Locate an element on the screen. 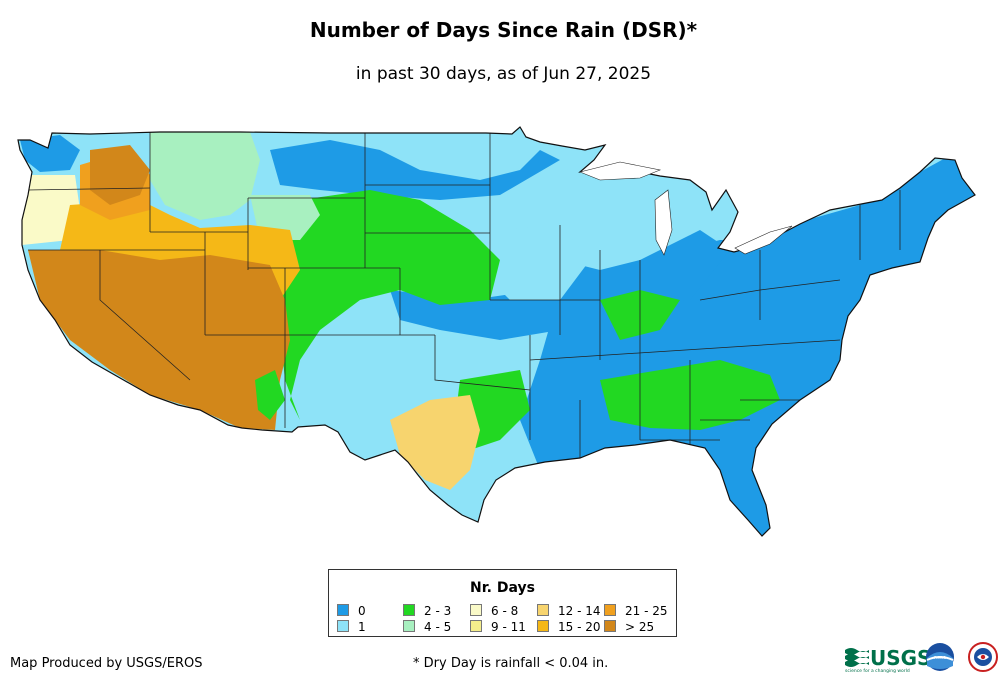  noaa-logo: noaa is located at coordinates (940, 657).